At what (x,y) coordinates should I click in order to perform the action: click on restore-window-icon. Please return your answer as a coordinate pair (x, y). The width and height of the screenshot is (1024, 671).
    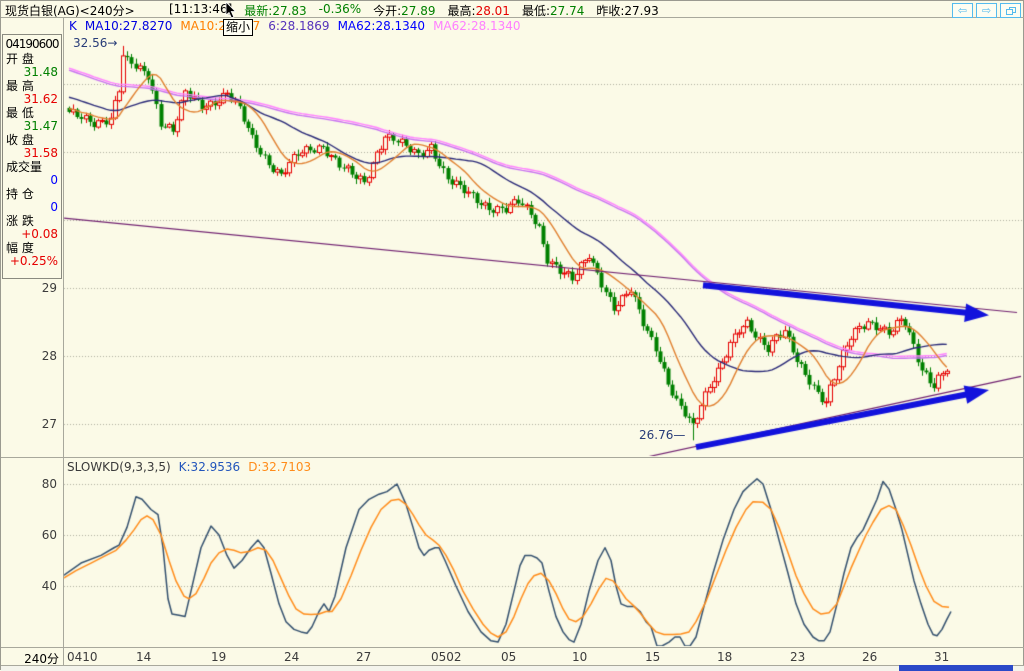
    Looking at the image, I should click on (1011, 10).